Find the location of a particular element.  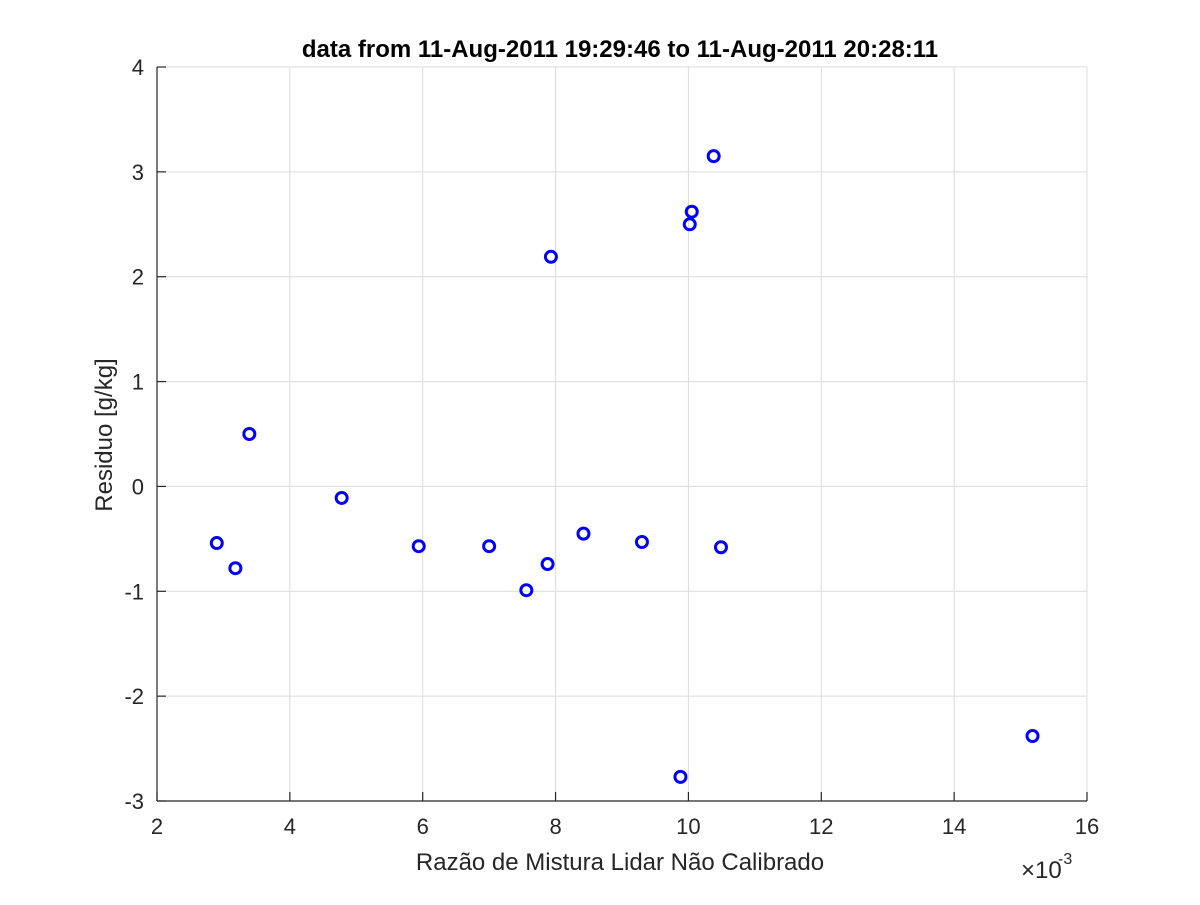

y-tick-label: 1 is located at coordinates (138, 382).